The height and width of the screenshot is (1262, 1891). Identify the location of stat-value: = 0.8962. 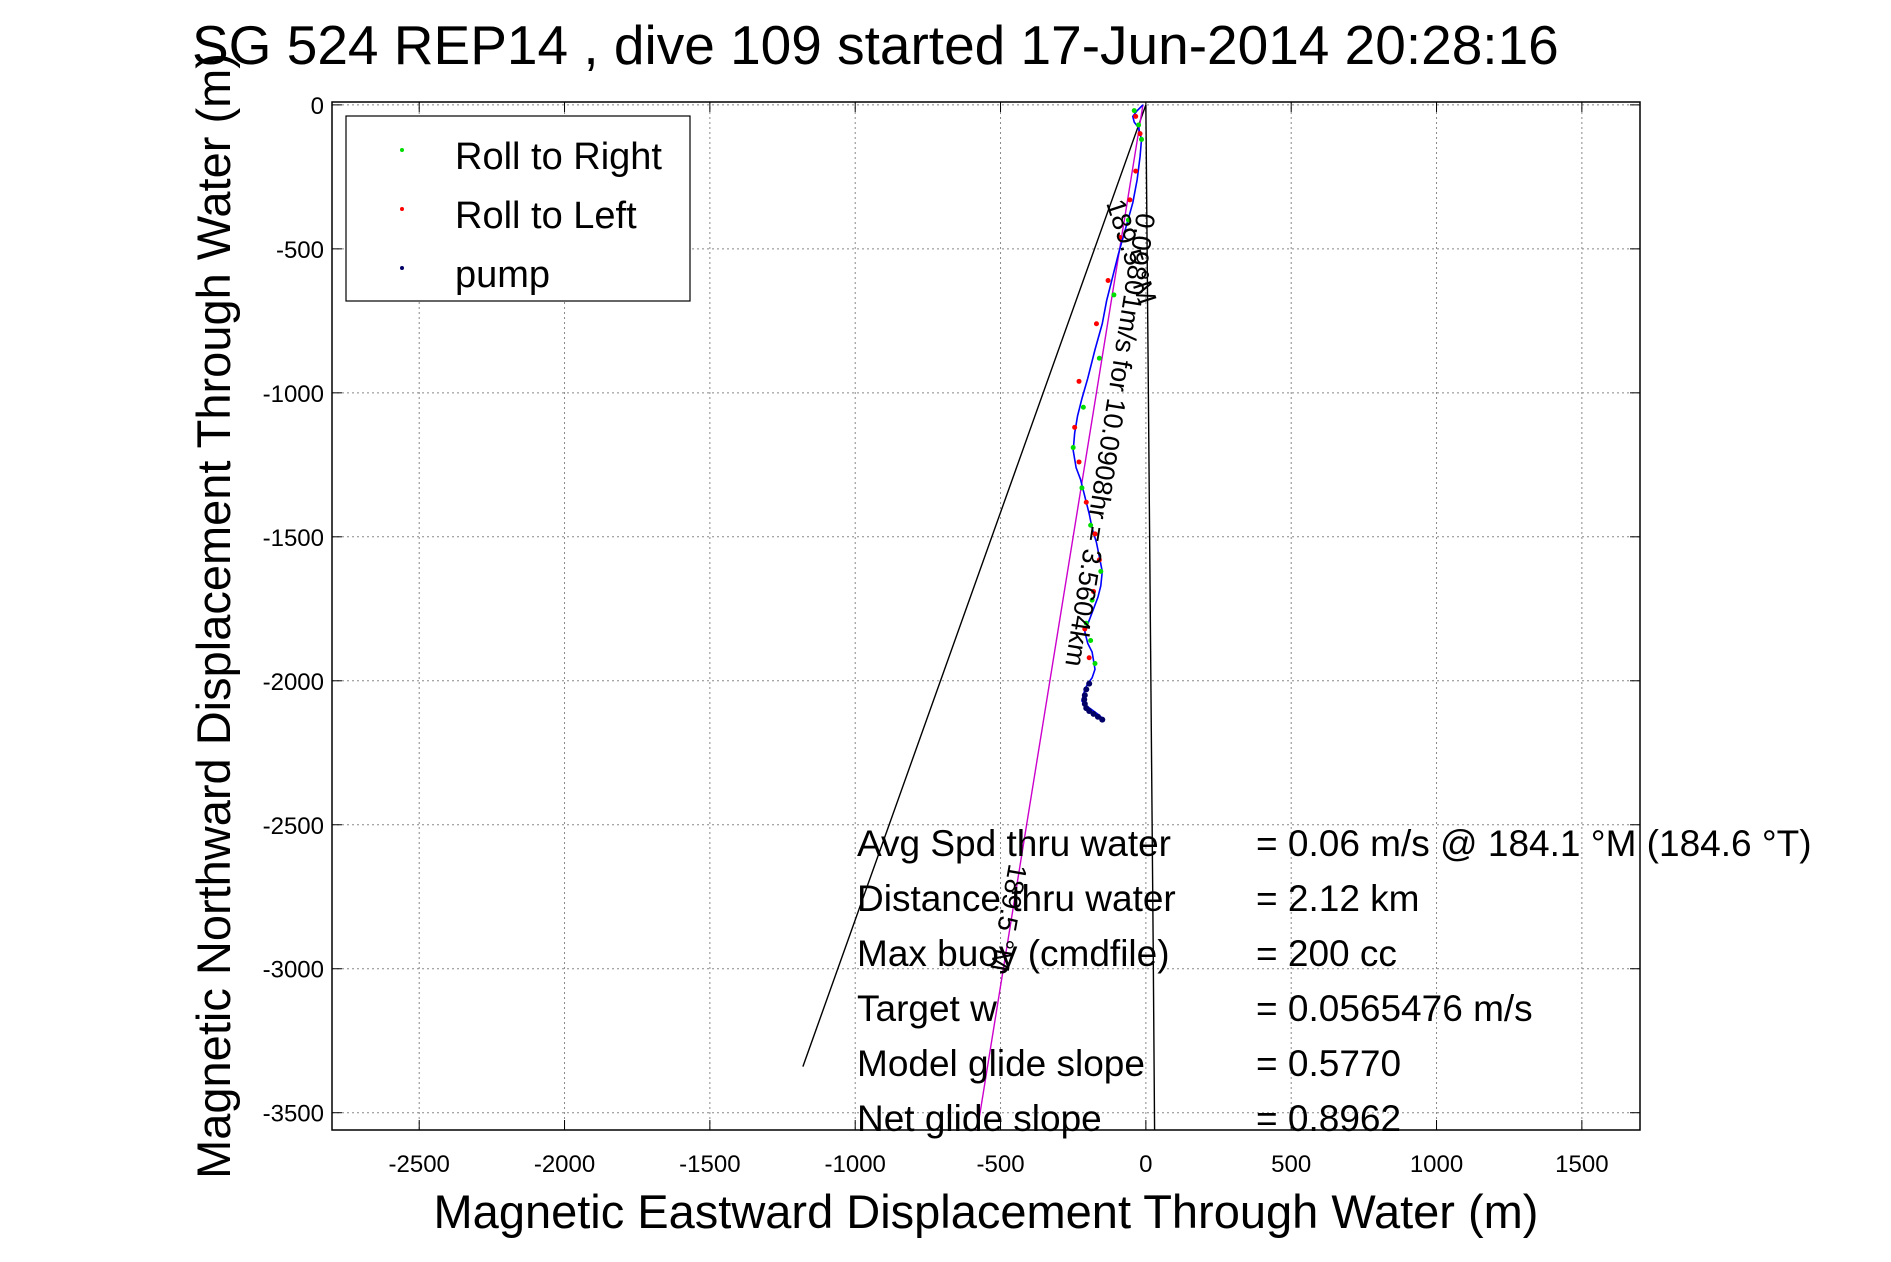
(1328, 1118).